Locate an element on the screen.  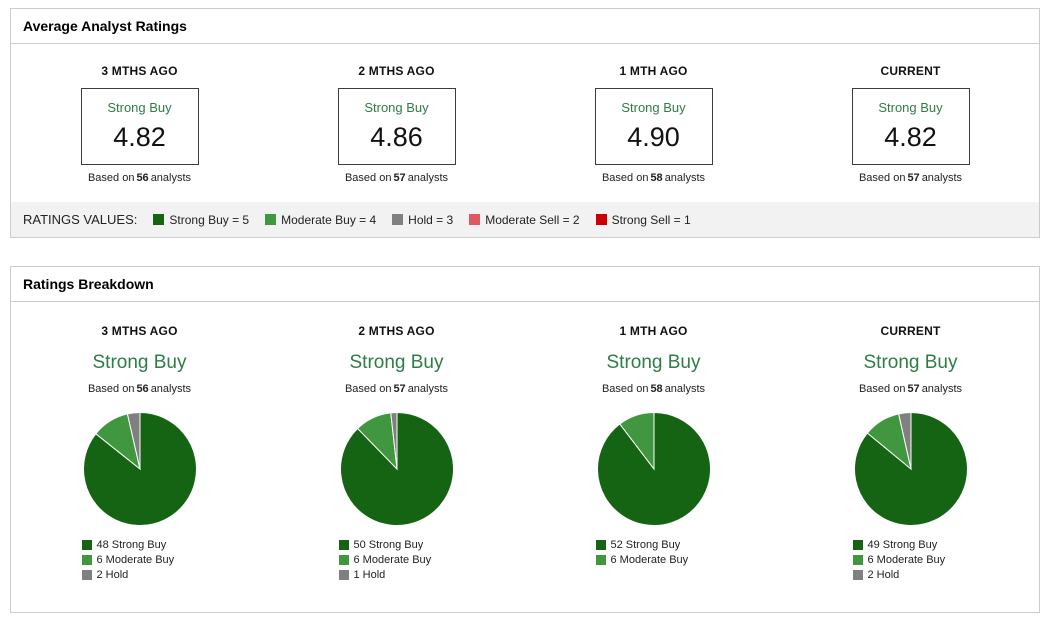
legend-item: Moderate Buy = 4 is located at coordinates (320, 220).